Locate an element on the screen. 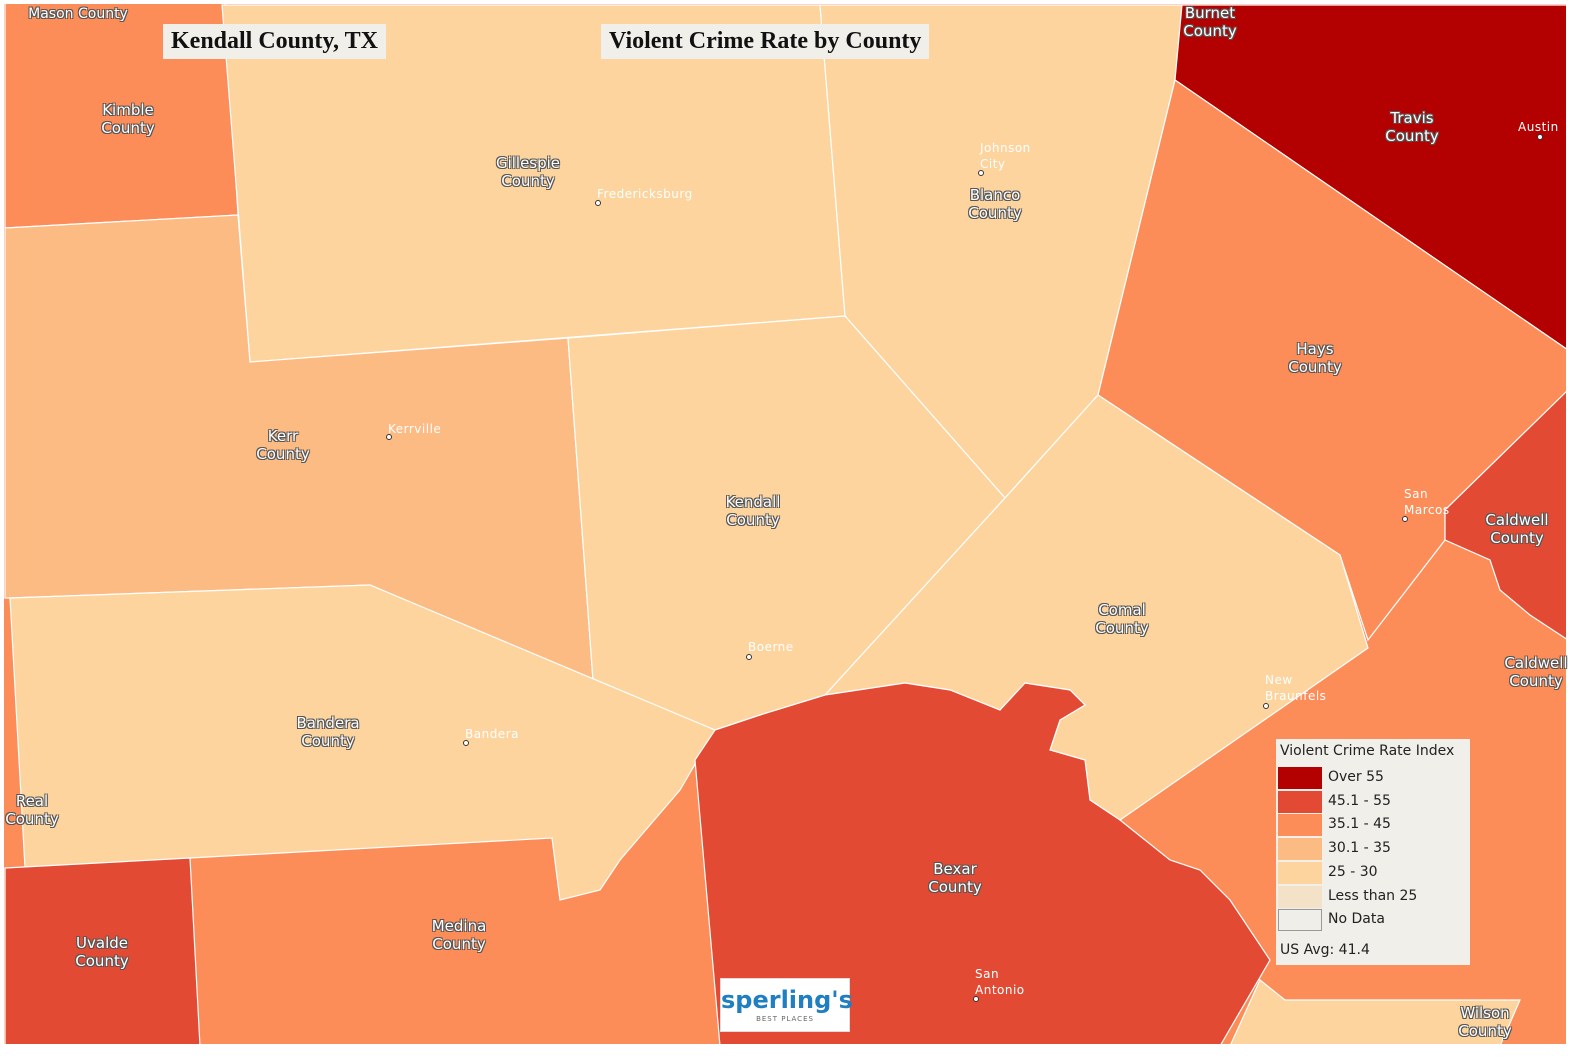 This screenshot has width=1587, height=1058. city-label: New Braunfels is located at coordinates (1296, 688).